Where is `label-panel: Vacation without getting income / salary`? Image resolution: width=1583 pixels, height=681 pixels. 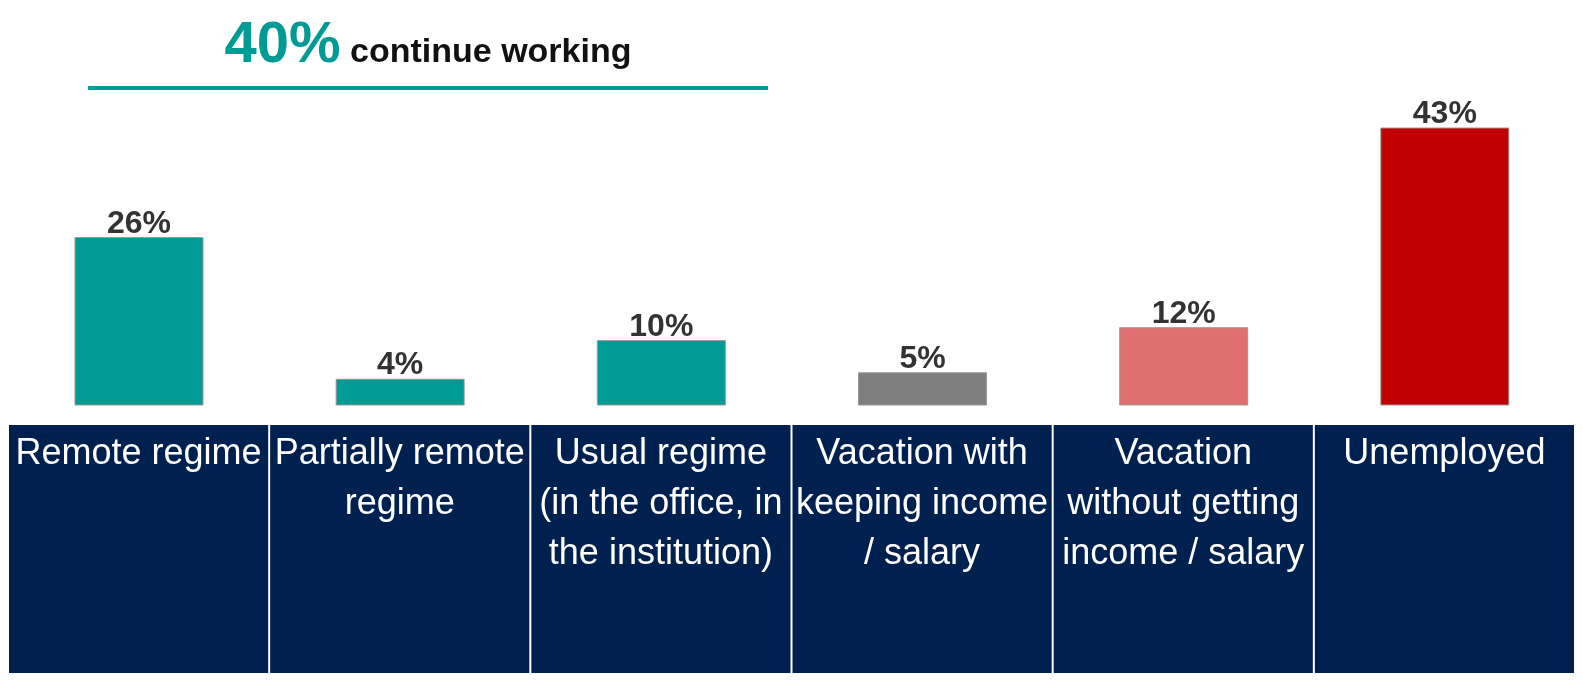 label-panel: Vacation without getting income / salary is located at coordinates (1183, 549).